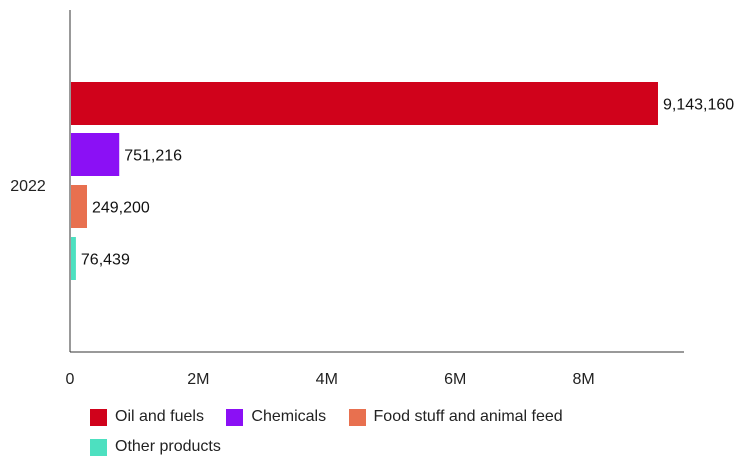 This screenshot has height=462, width=742. I want to click on x-axis-ticks: 0 2M 4M 6M 8M, so click(330, 379).